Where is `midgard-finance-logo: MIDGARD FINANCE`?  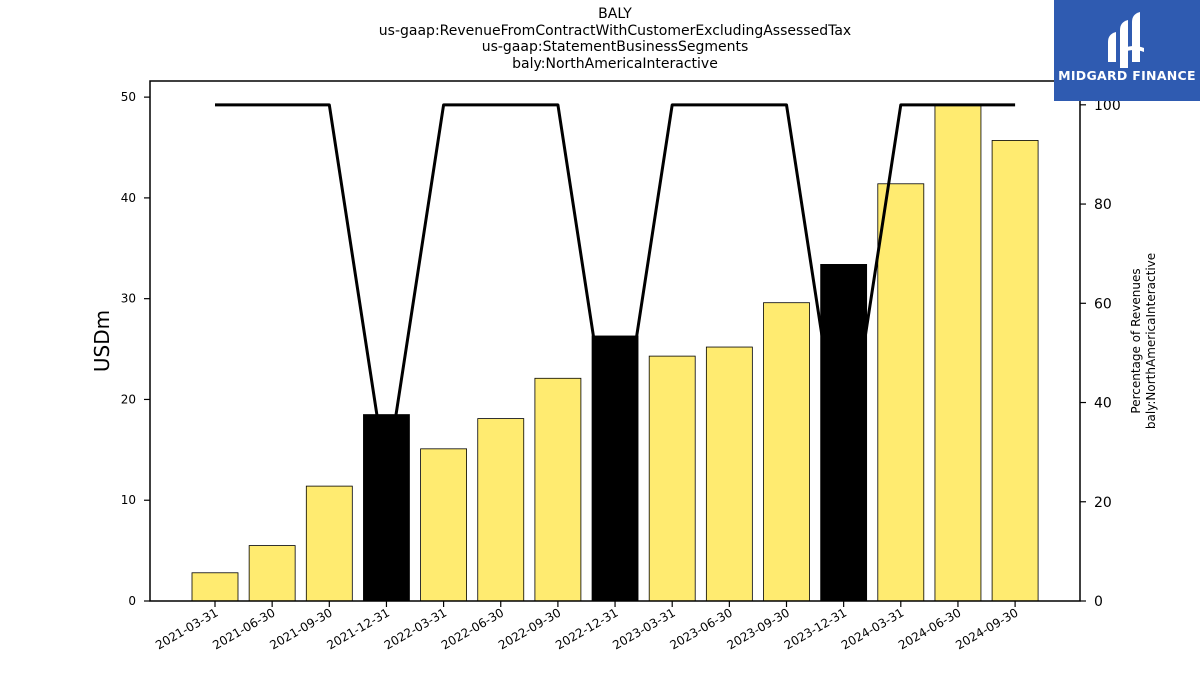 midgard-finance-logo: MIDGARD FINANCE is located at coordinates (1127, 50).